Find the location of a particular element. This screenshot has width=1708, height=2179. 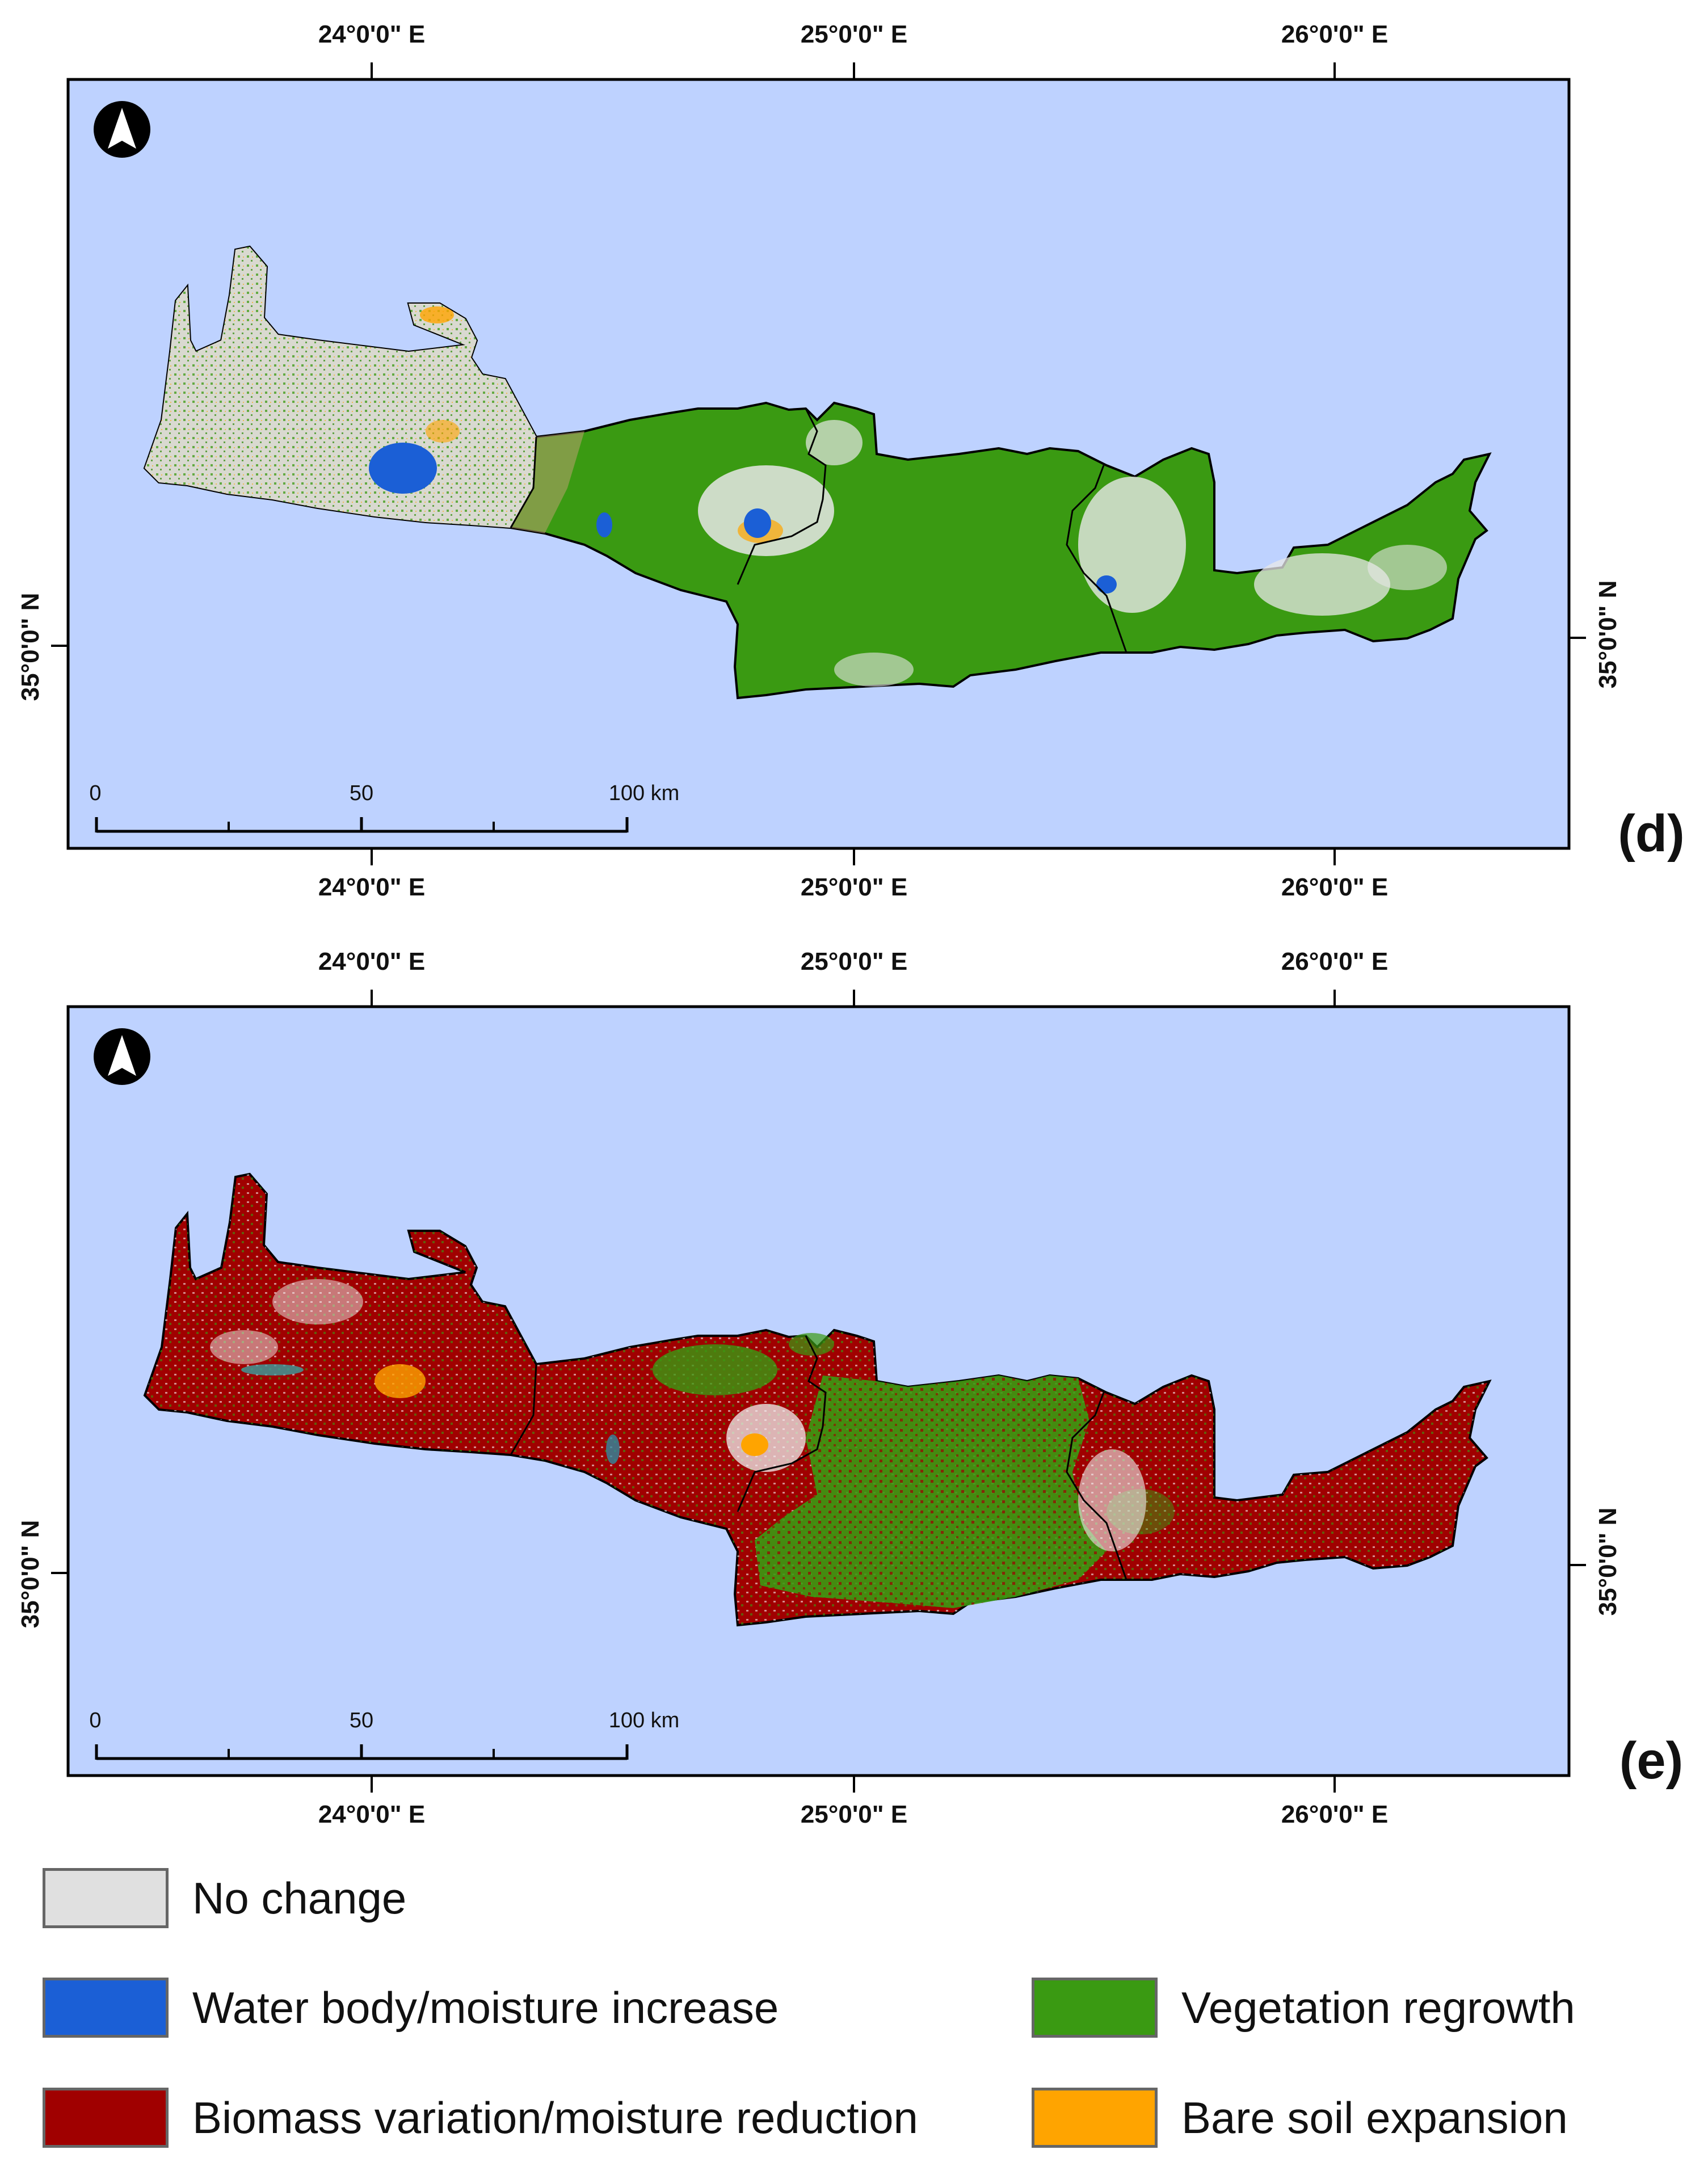

legend-label-water: Water body/moisture increase is located at coordinates (485, 2007).